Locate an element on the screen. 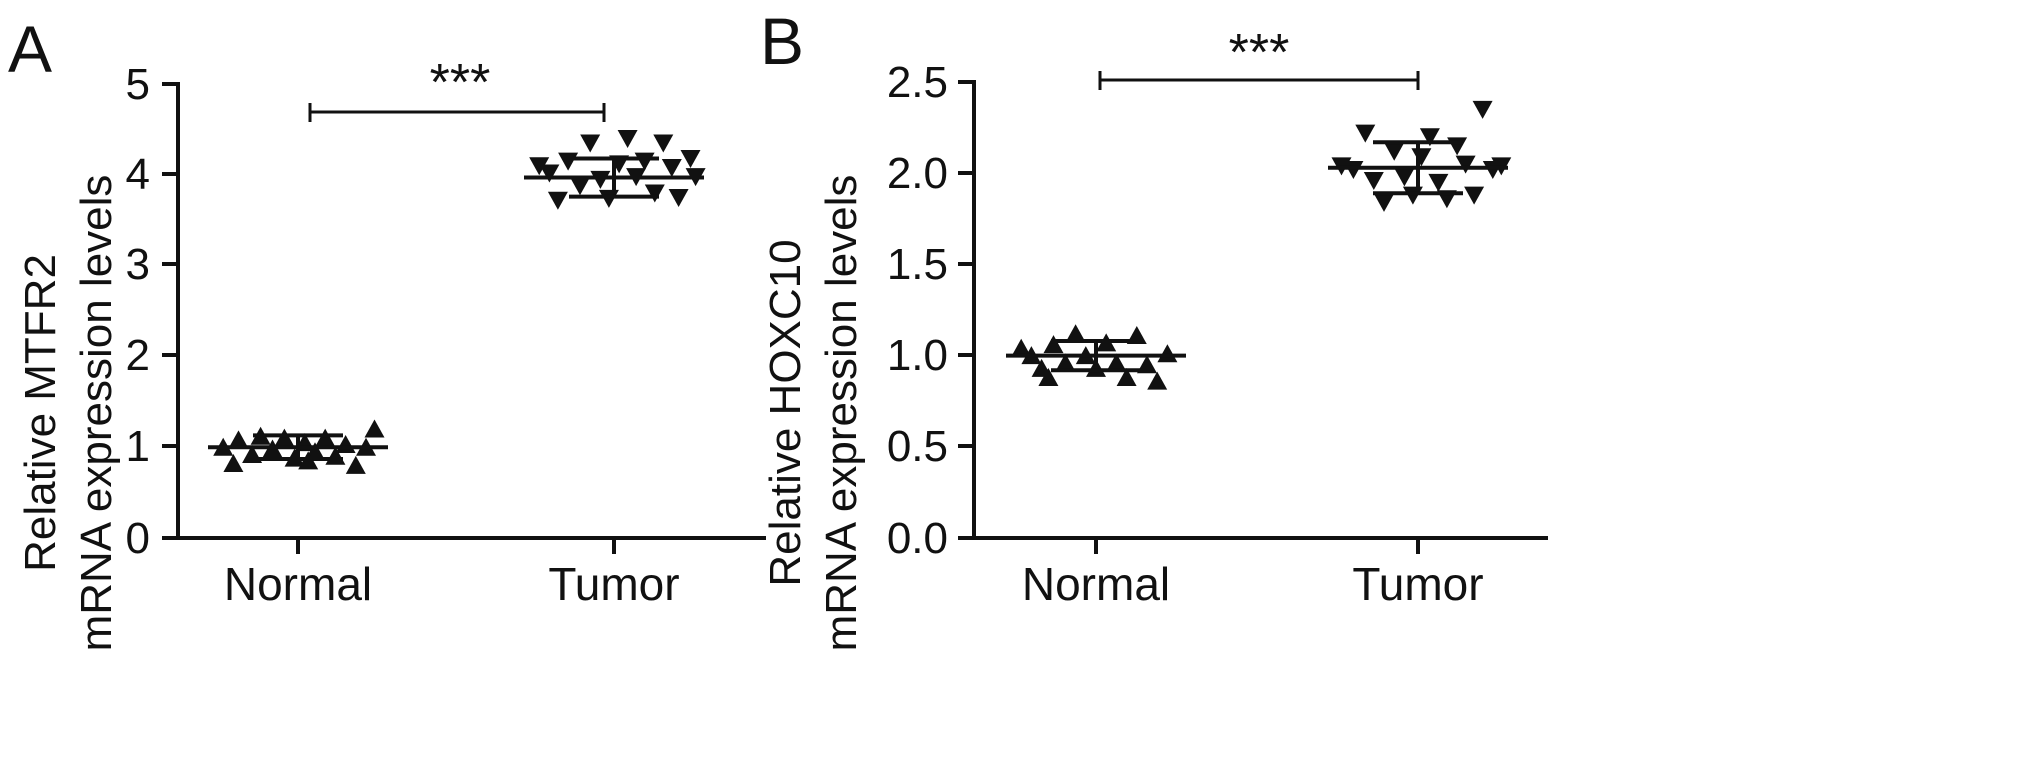 The height and width of the screenshot is (783, 2031). panel-b-ytick-label: 0.0 is located at coordinates (917, 538).